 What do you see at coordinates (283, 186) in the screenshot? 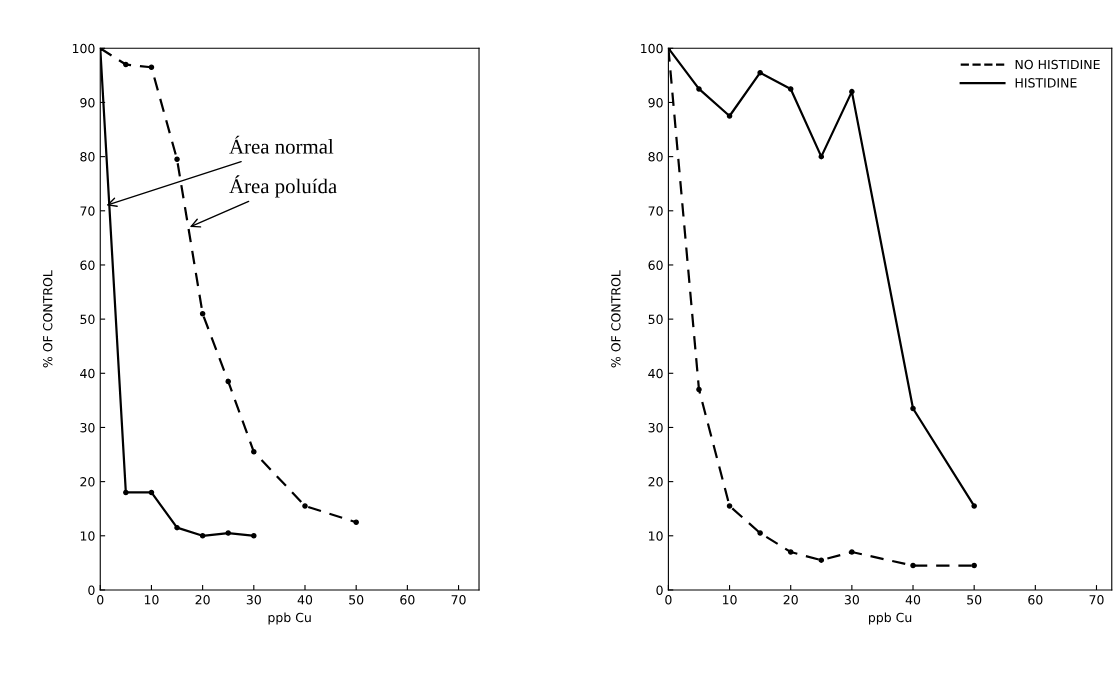
I see `annotation: Área poluída` at bounding box center [283, 186].